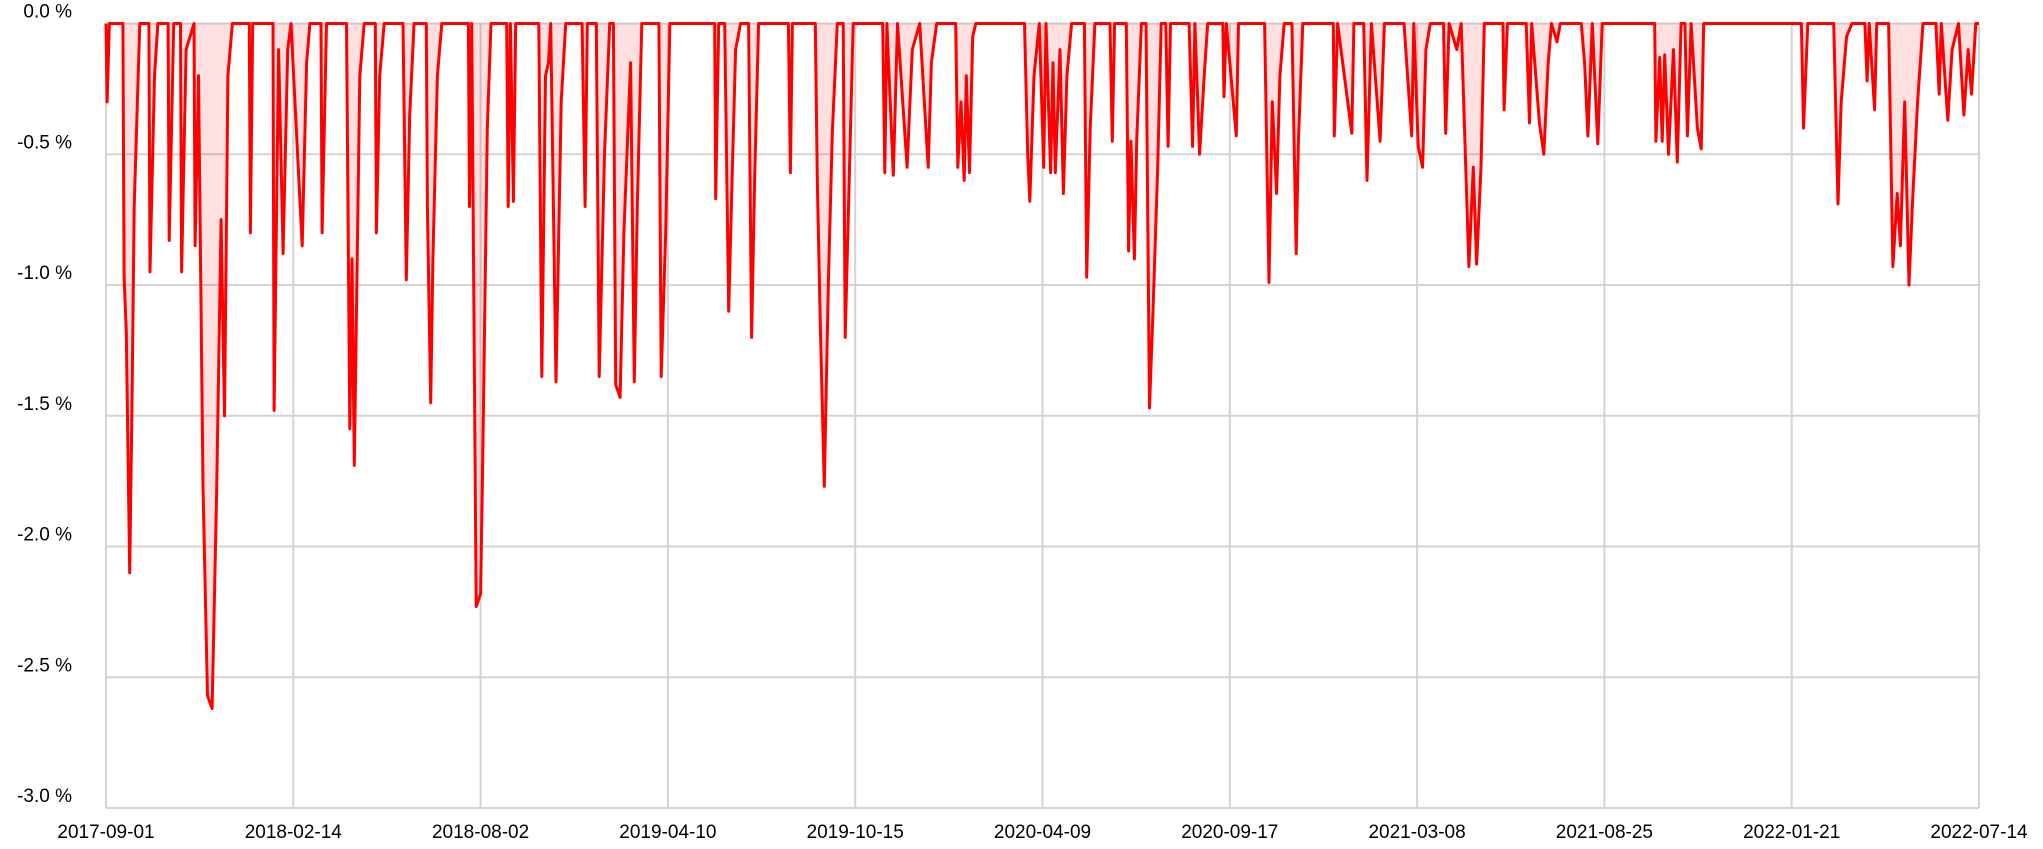 The image size is (2043, 849). Describe the element at coordinates (294, 832) in the screenshot. I see `x-tick-label: 2018-02-14` at that location.